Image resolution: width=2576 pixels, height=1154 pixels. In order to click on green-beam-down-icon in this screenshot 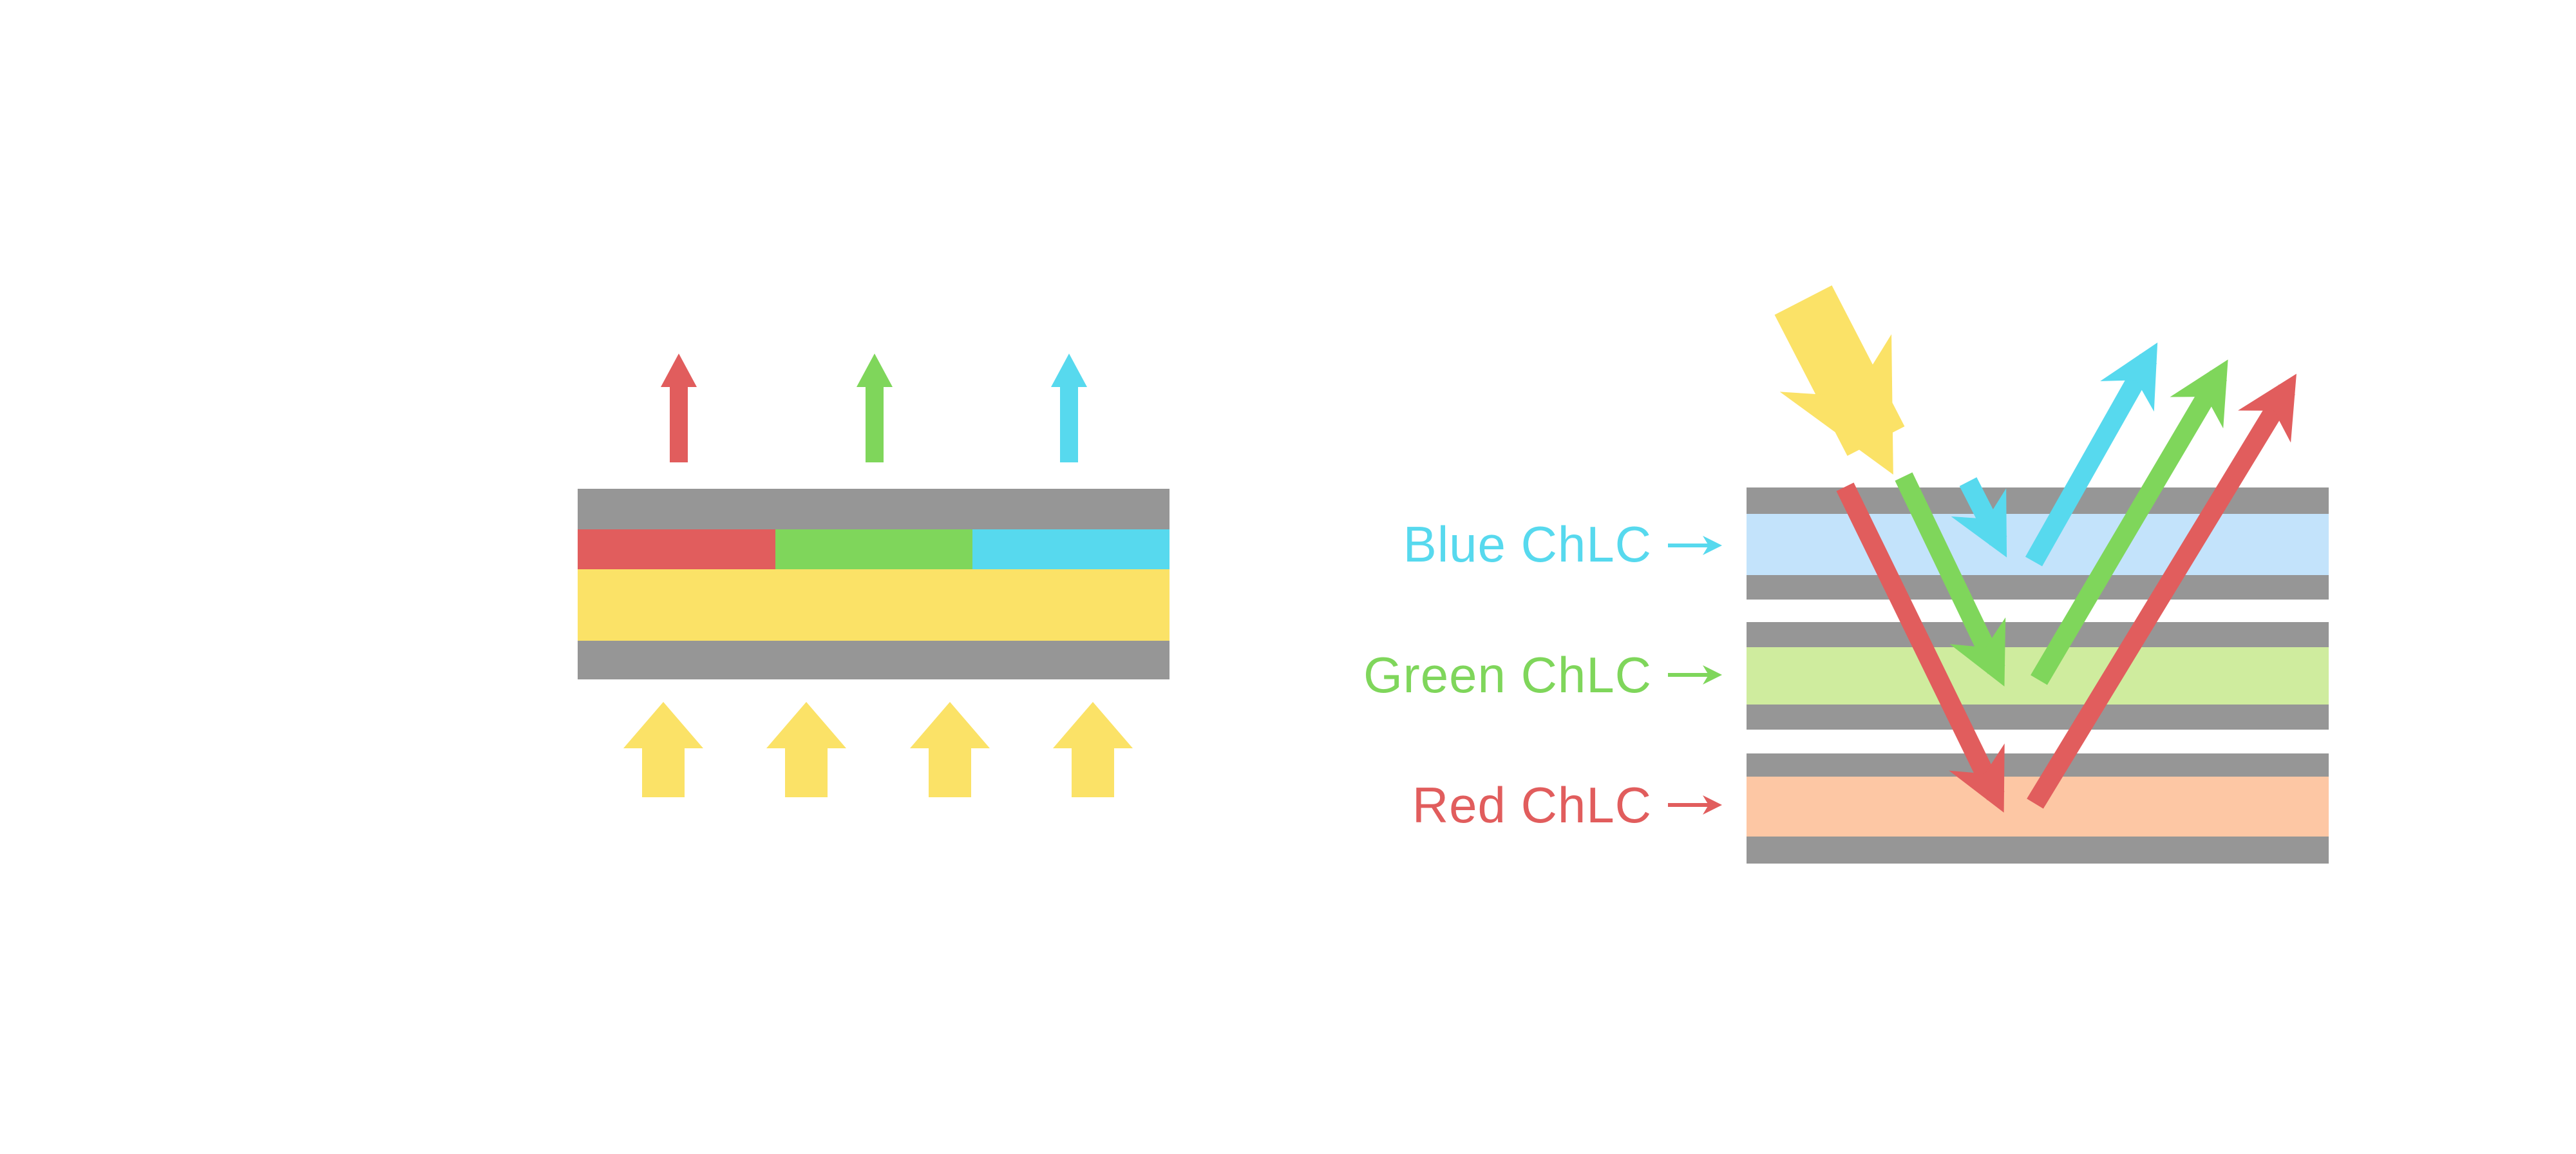, I will do `click(1950, 579)`.